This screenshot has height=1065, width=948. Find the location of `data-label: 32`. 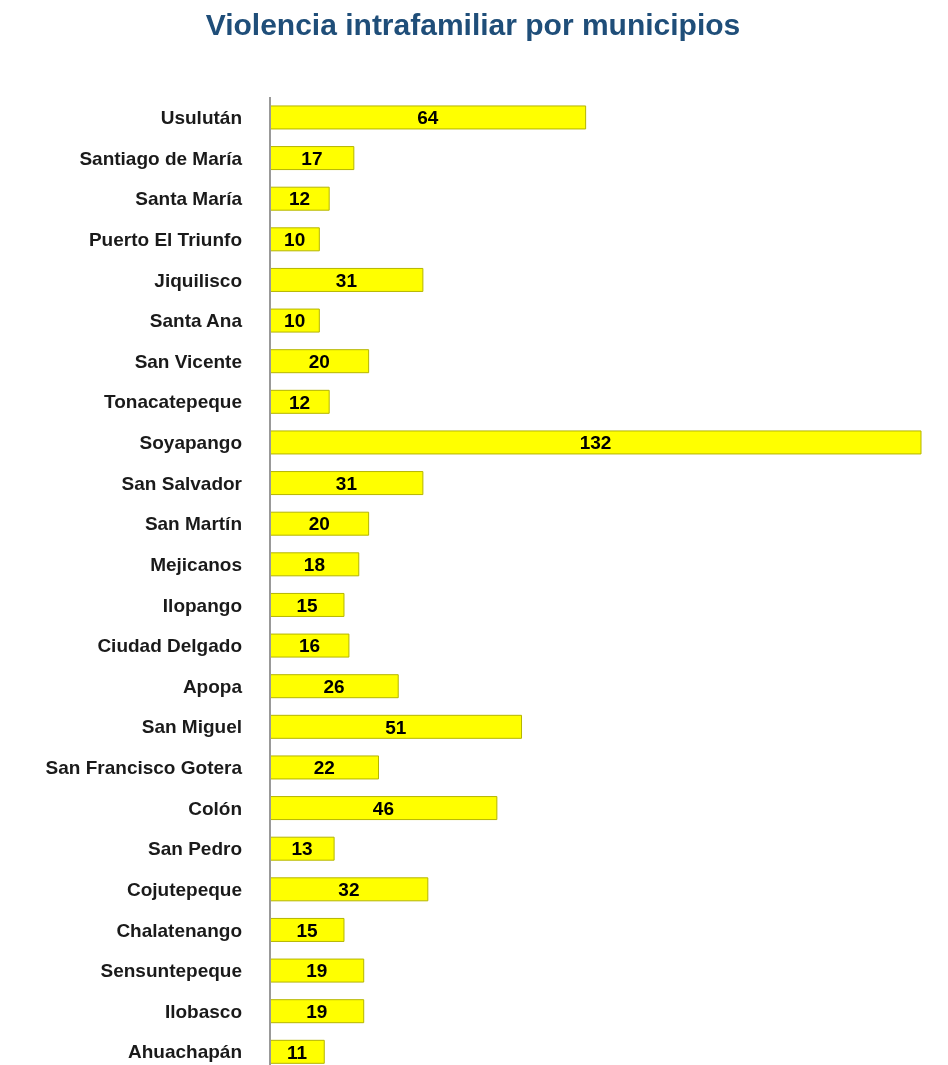

data-label: 32 is located at coordinates (349, 890).